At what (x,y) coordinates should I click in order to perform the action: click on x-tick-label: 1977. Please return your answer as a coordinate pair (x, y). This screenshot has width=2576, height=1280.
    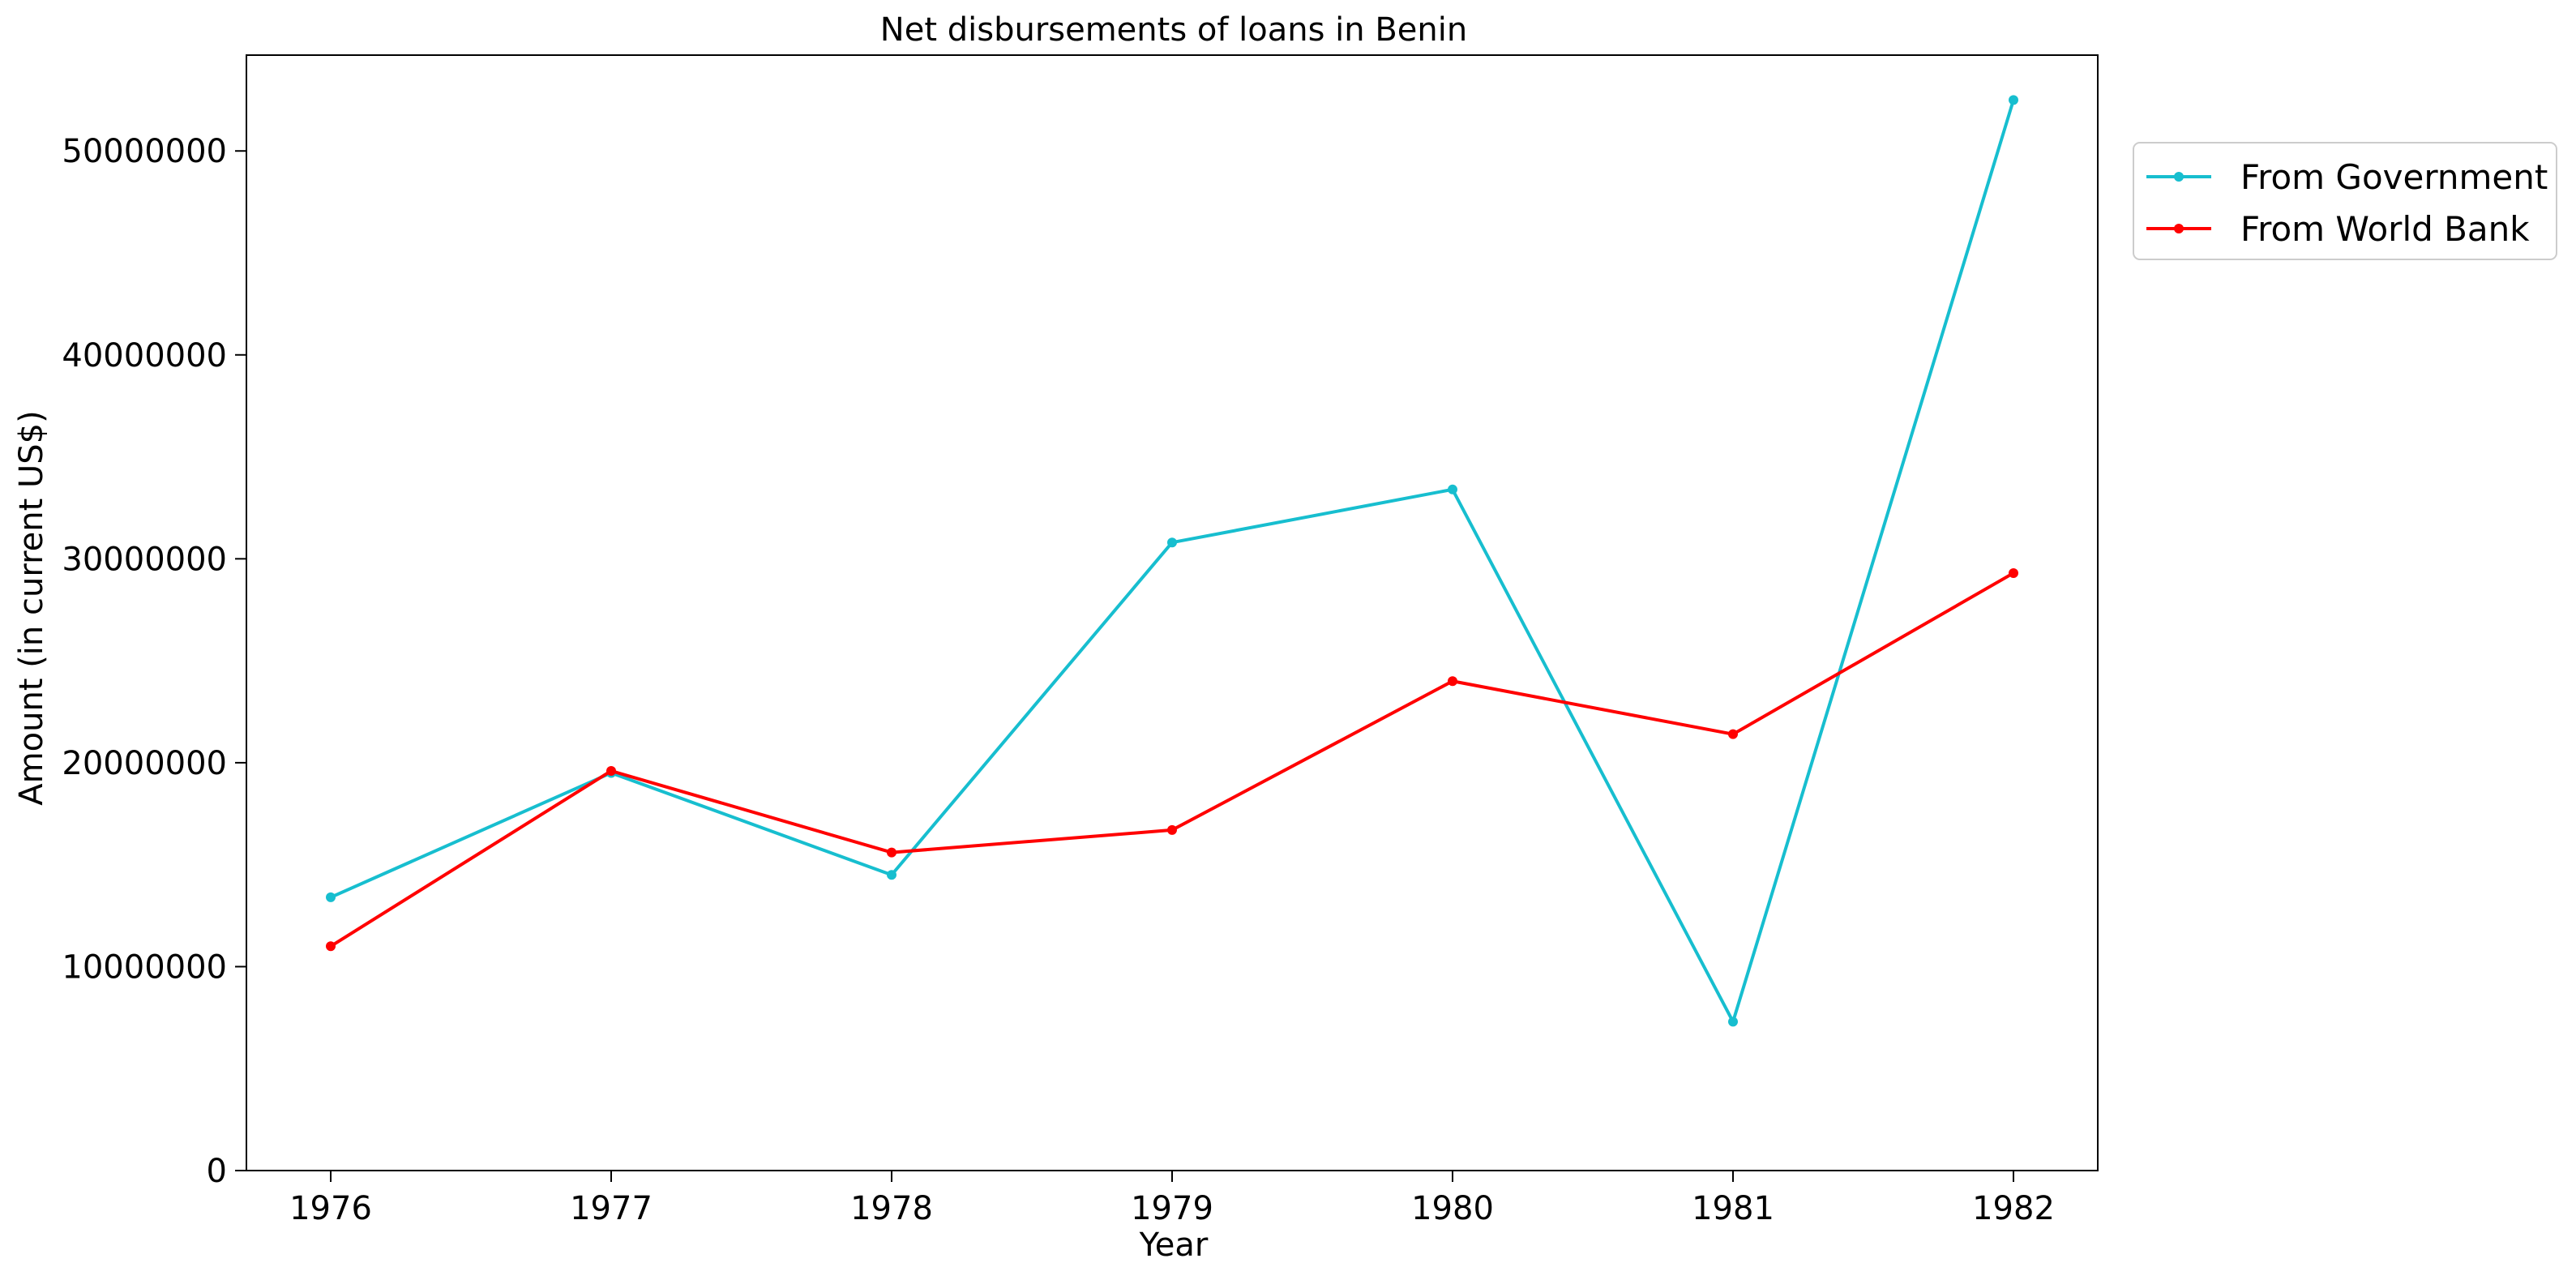
    Looking at the image, I should click on (611, 1208).